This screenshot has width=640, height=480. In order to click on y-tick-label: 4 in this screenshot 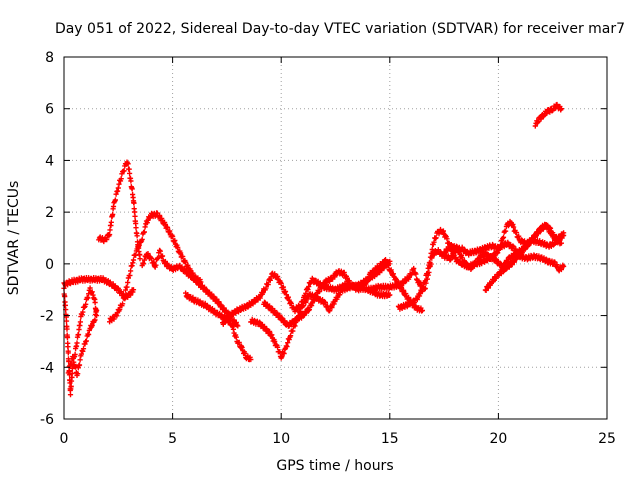, I will do `click(49, 161)`.